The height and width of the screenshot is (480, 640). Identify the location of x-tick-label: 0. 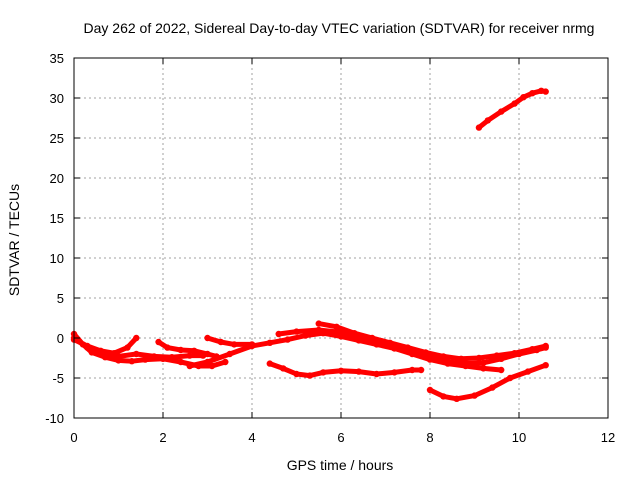
(73, 437).